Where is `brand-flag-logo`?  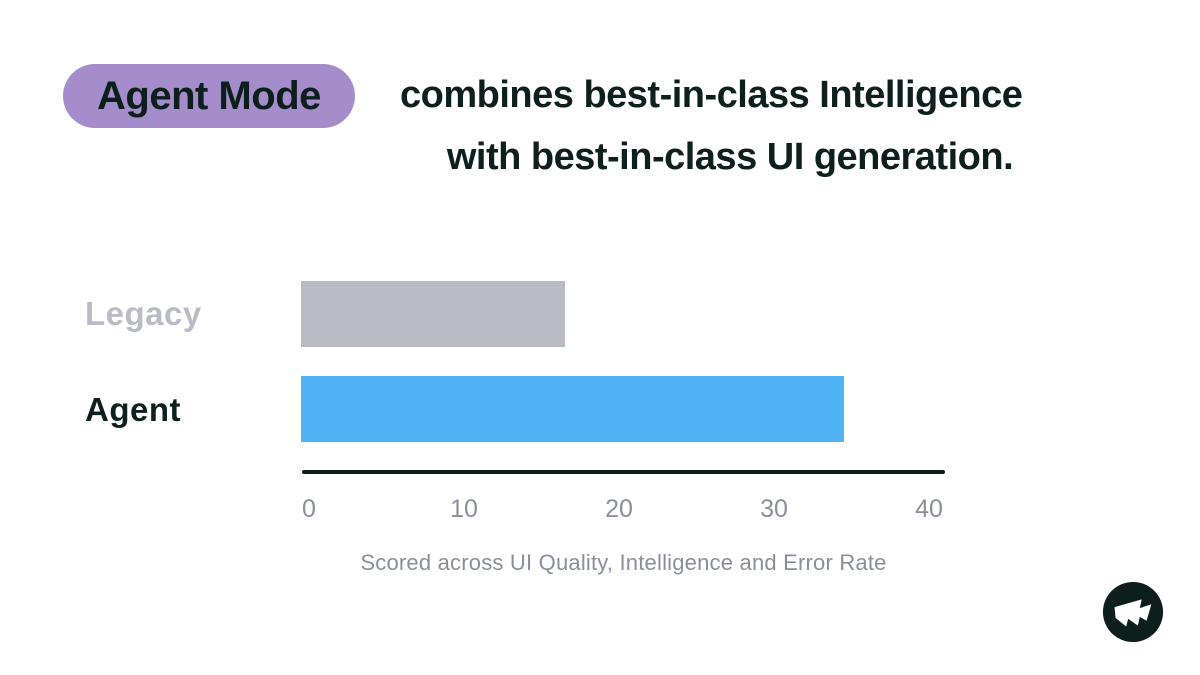 brand-flag-logo is located at coordinates (1133, 612).